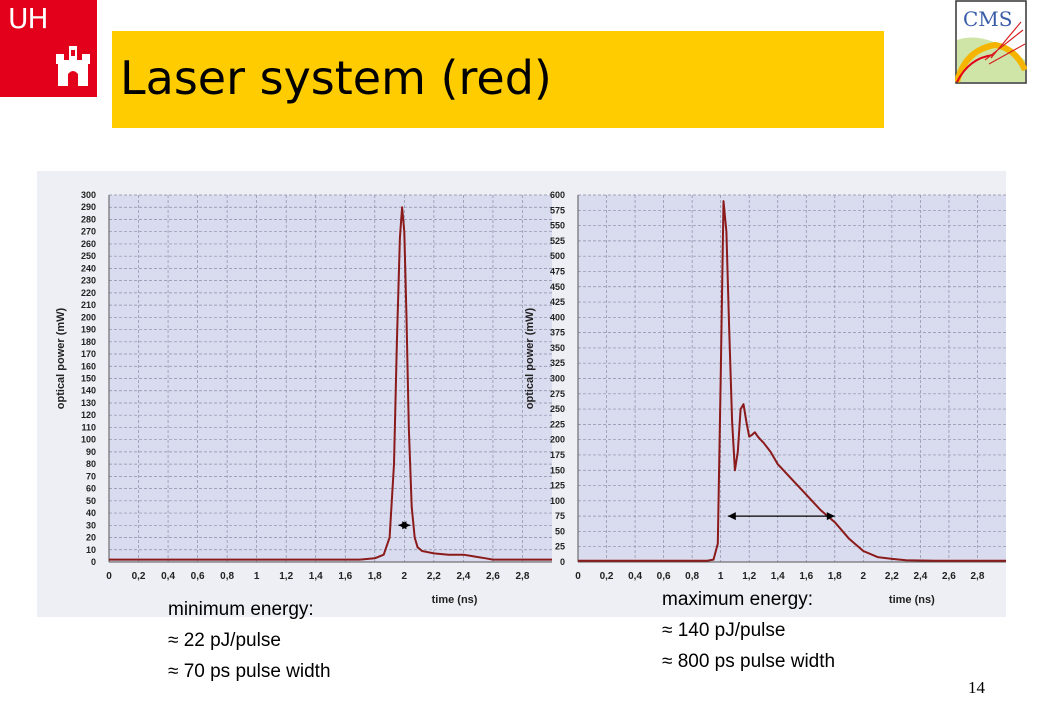 This screenshot has width=1040, height=720. I want to click on max-energy-width: ≈ 800 ps pulse width, so click(749, 661).